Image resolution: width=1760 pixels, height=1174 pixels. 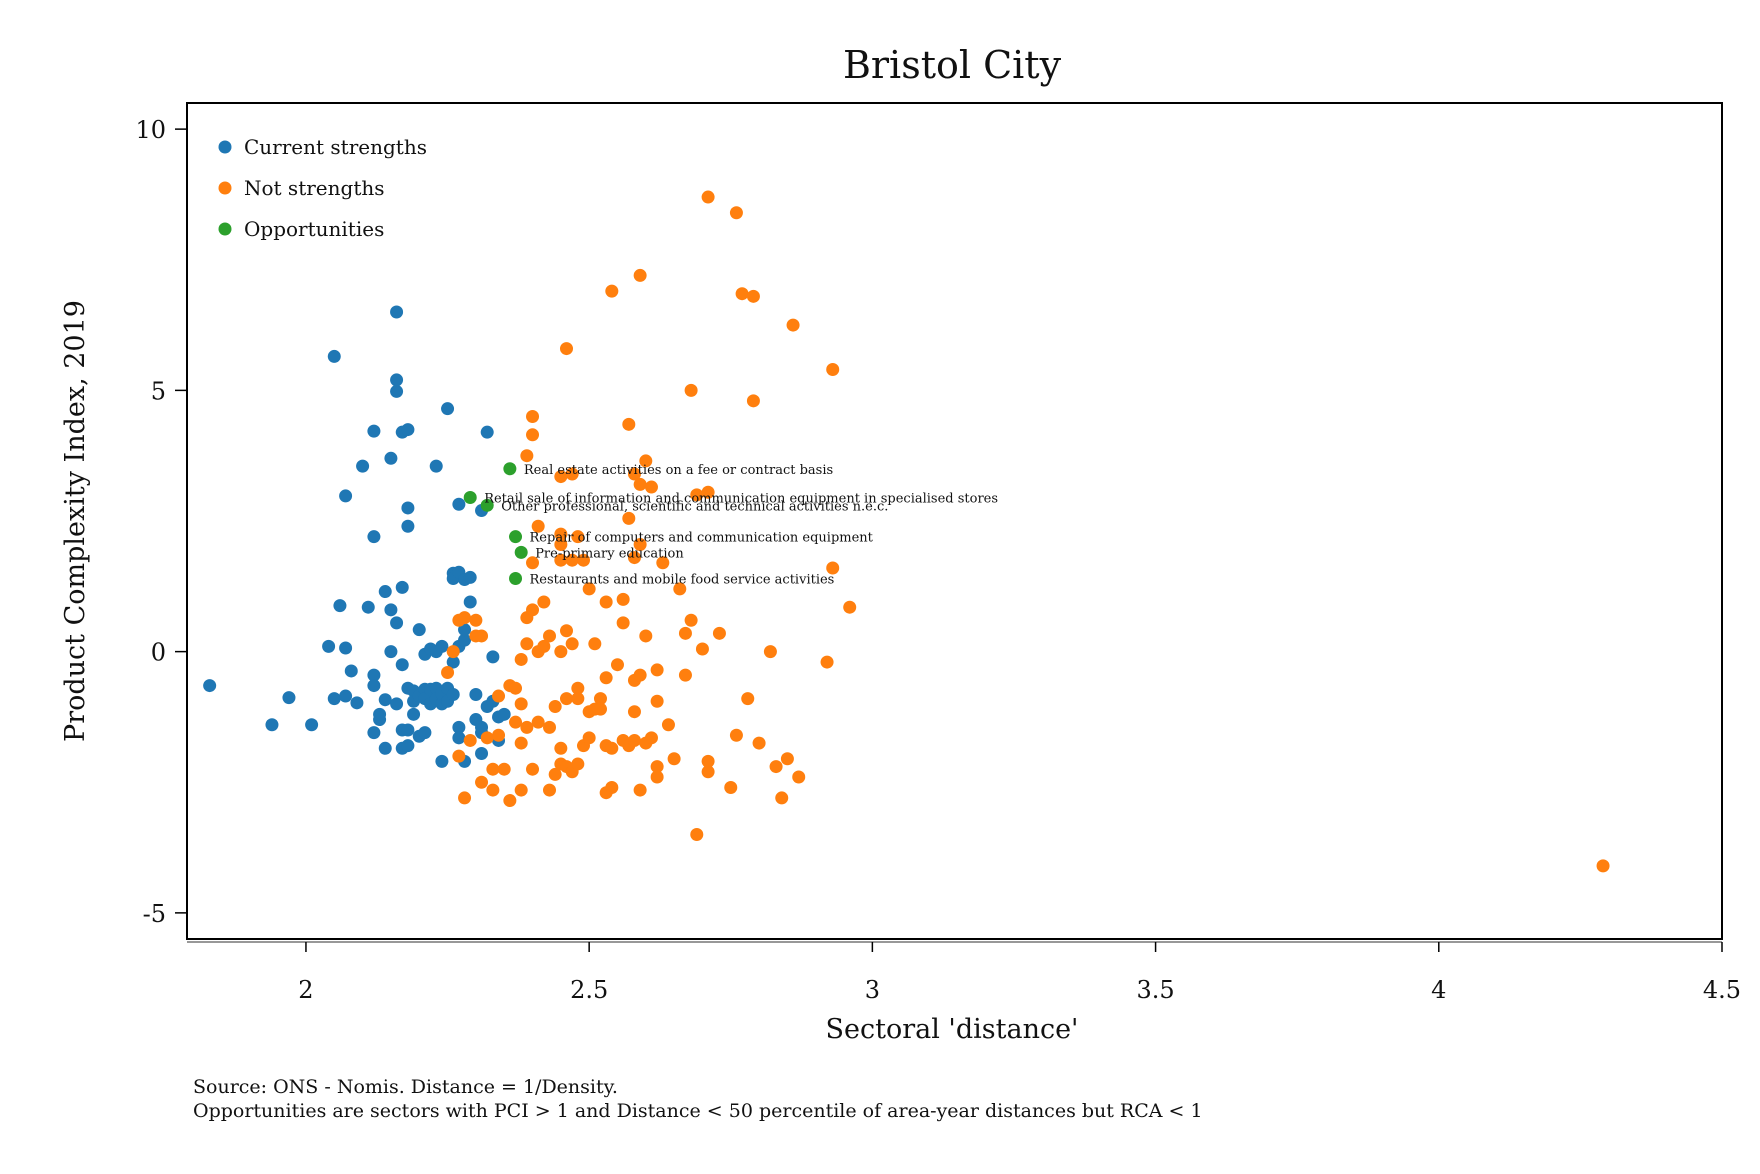 I want to click on x-tick-label: 3, so click(x=872, y=990).